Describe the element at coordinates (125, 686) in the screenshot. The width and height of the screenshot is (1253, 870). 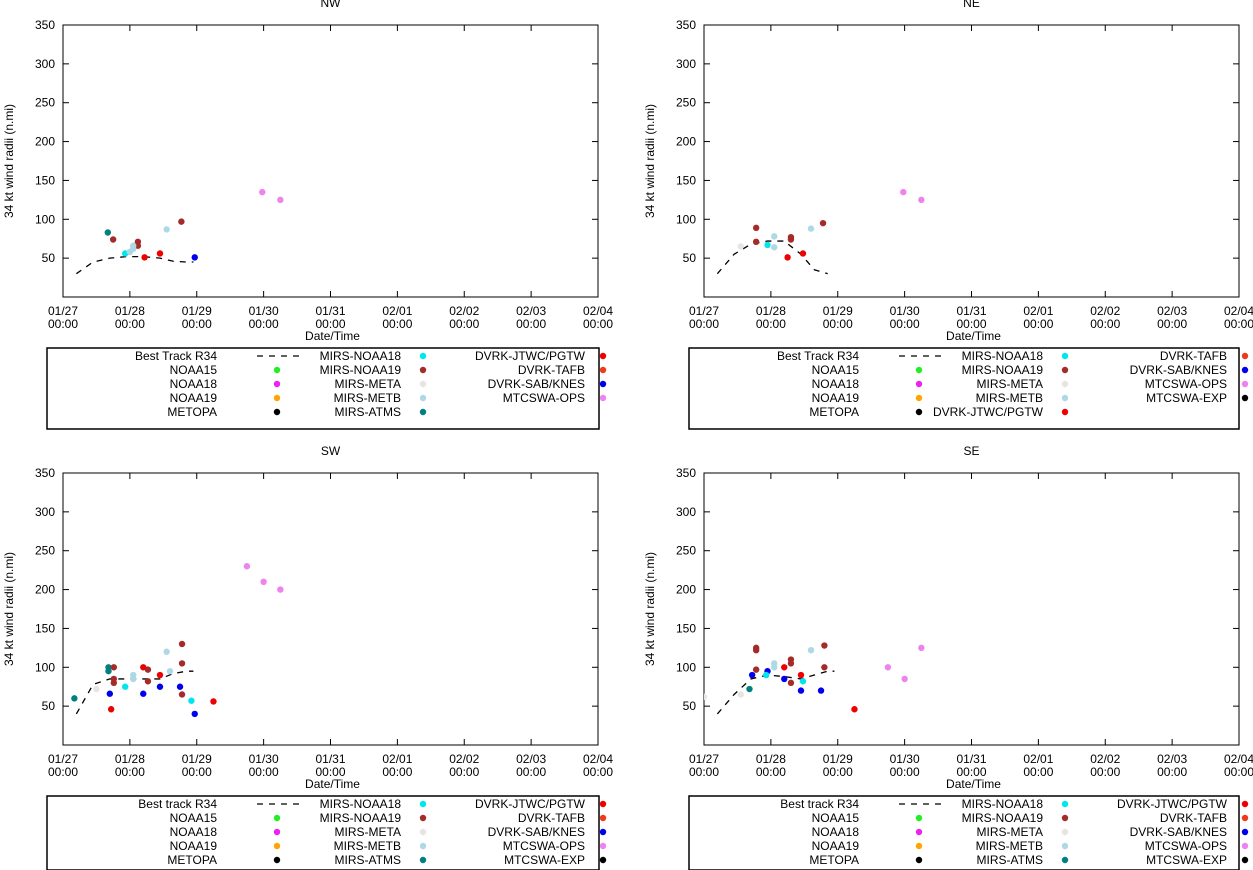
I see `point-mirs-noaa18` at that location.